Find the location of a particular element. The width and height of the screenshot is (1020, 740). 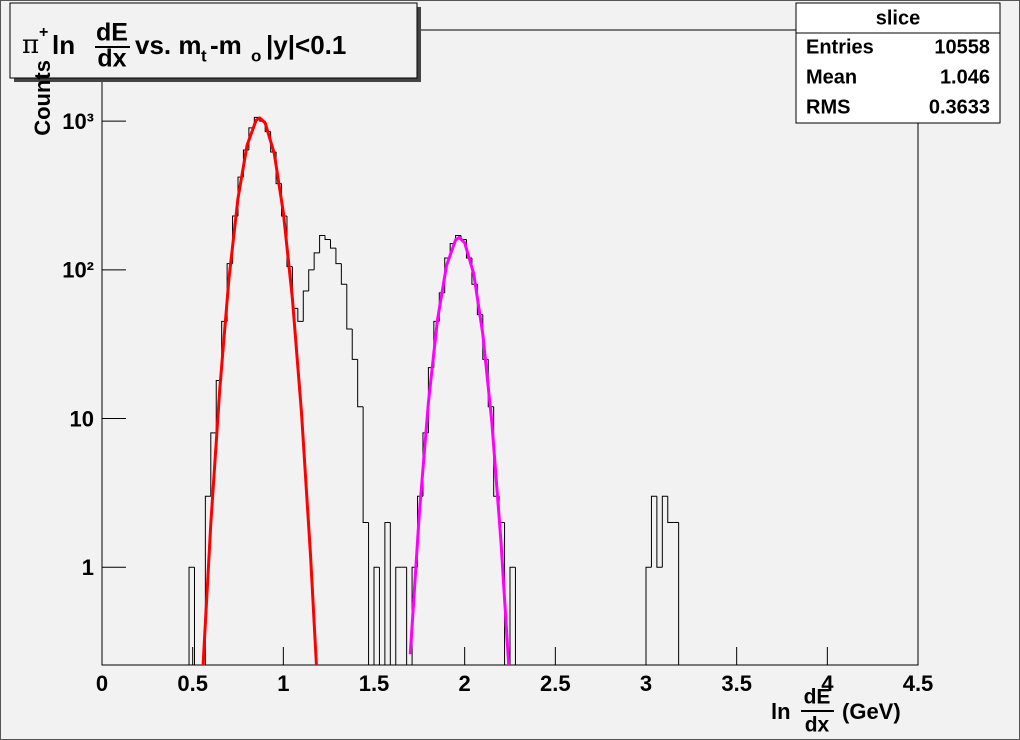

stats-box is located at coordinates (898, 63).